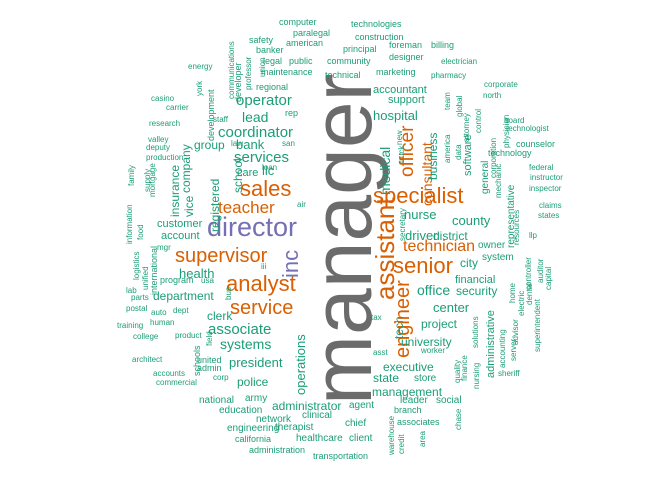 This screenshot has width=672, height=480. I want to click on word-family: family, so click(131, 175).